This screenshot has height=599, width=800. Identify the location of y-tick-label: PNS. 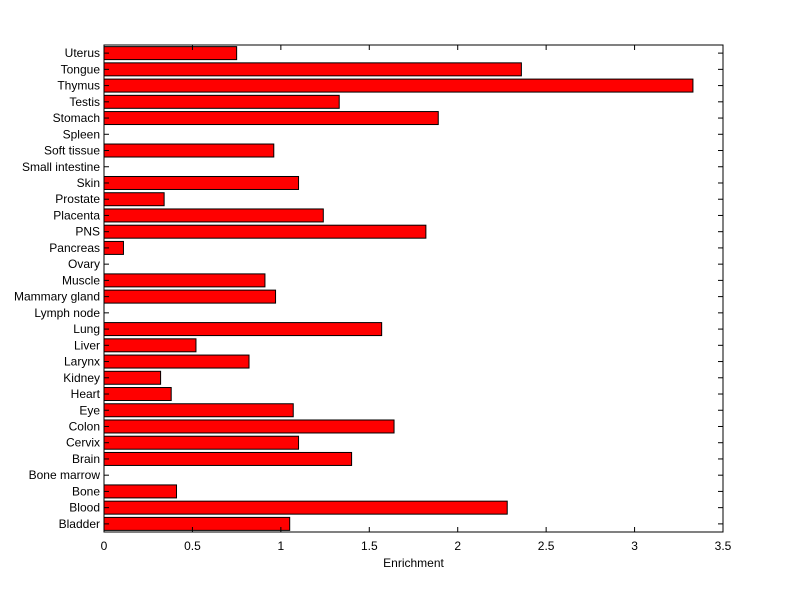
(87, 232).